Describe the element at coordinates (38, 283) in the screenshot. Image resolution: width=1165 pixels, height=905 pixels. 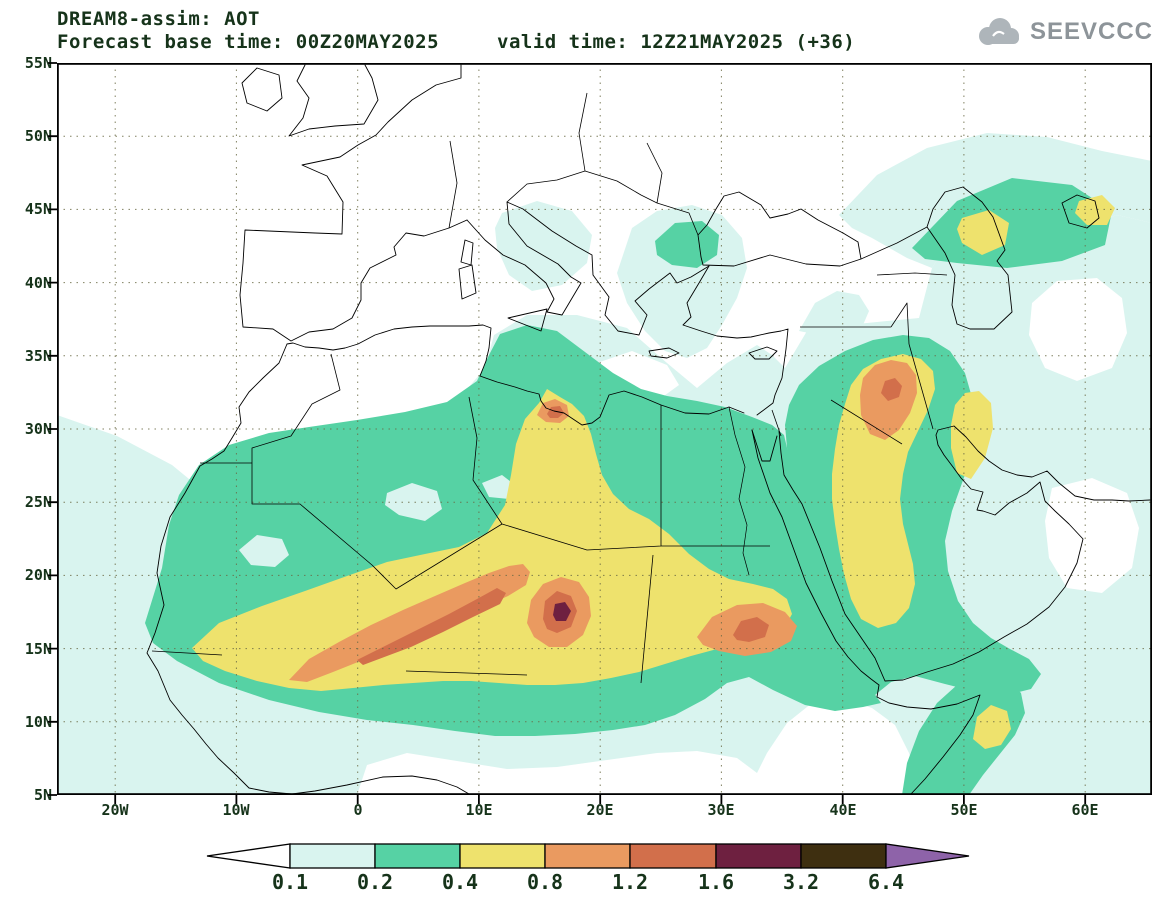
I see `lat-tick-label: 40N` at that location.